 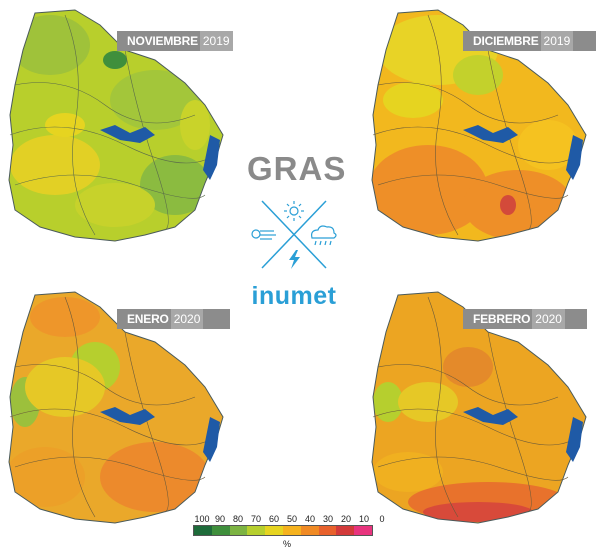 What do you see at coordinates (294, 211) in the screenshot?
I see `sun-icon` at bounding box center [294, 211].